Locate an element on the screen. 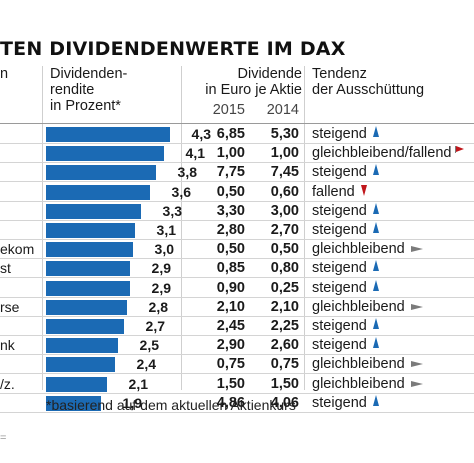  dividend-2015-value: 2,90 is located at coordinates (230, 345).